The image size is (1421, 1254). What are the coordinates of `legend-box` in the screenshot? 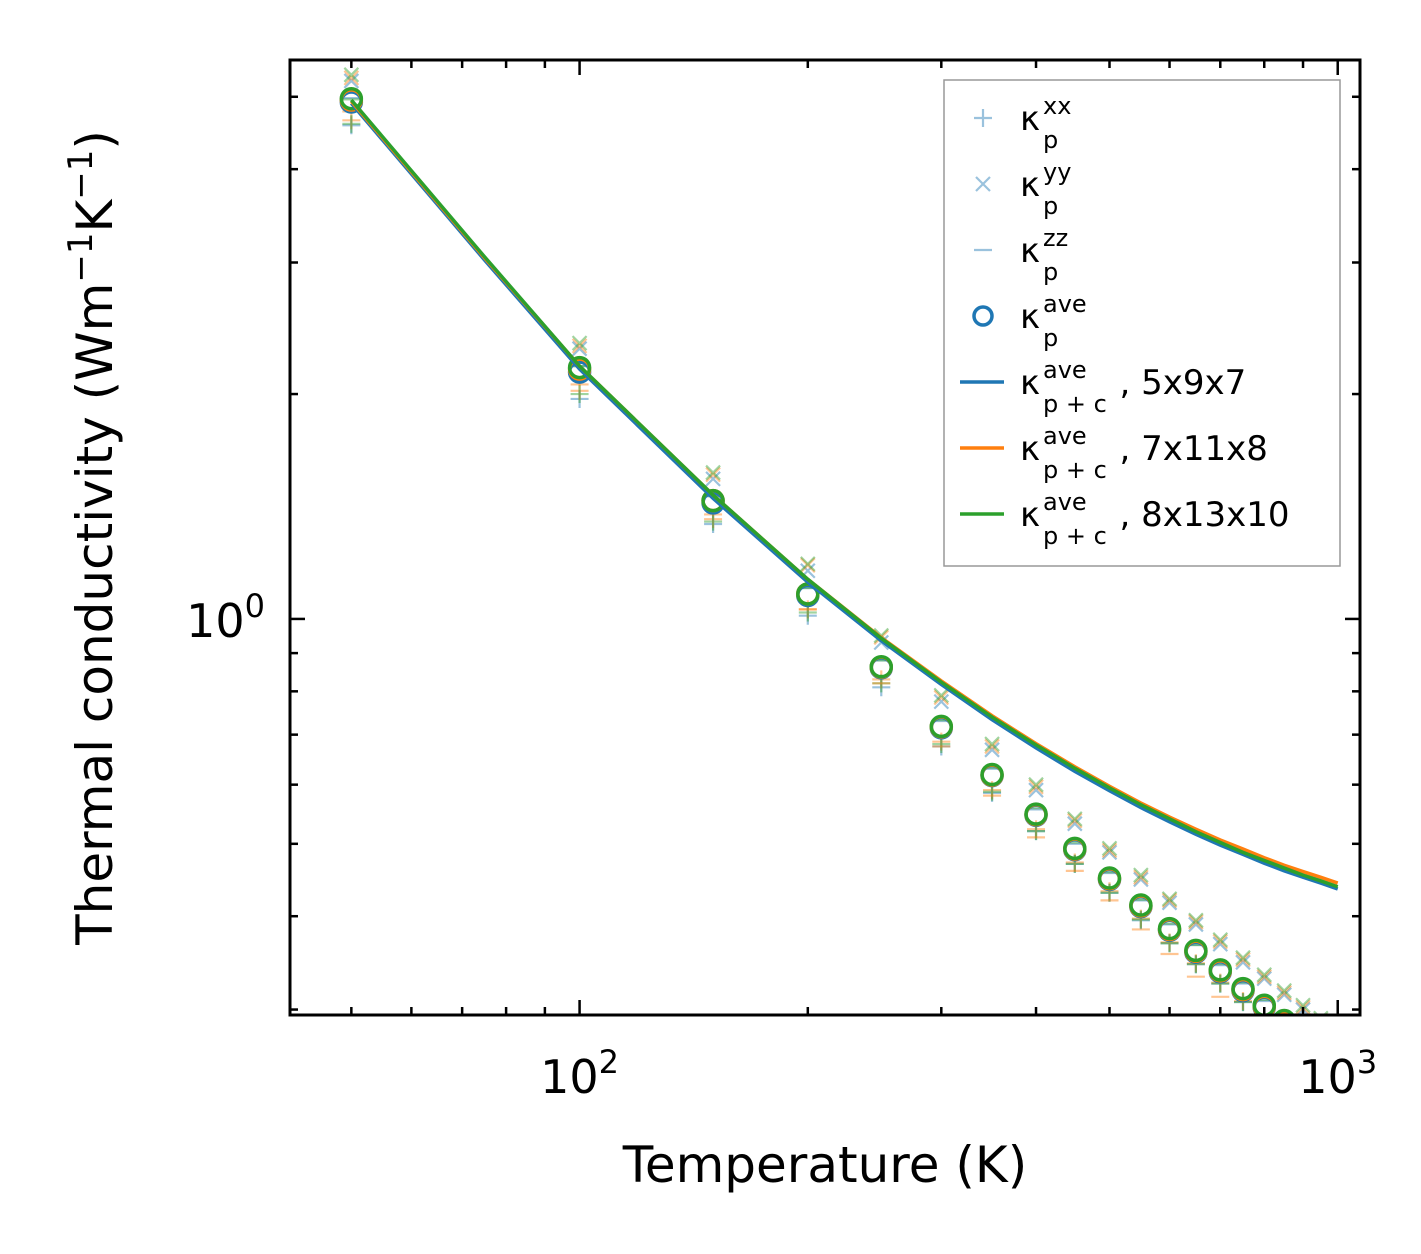 It's located at (1142, 323).